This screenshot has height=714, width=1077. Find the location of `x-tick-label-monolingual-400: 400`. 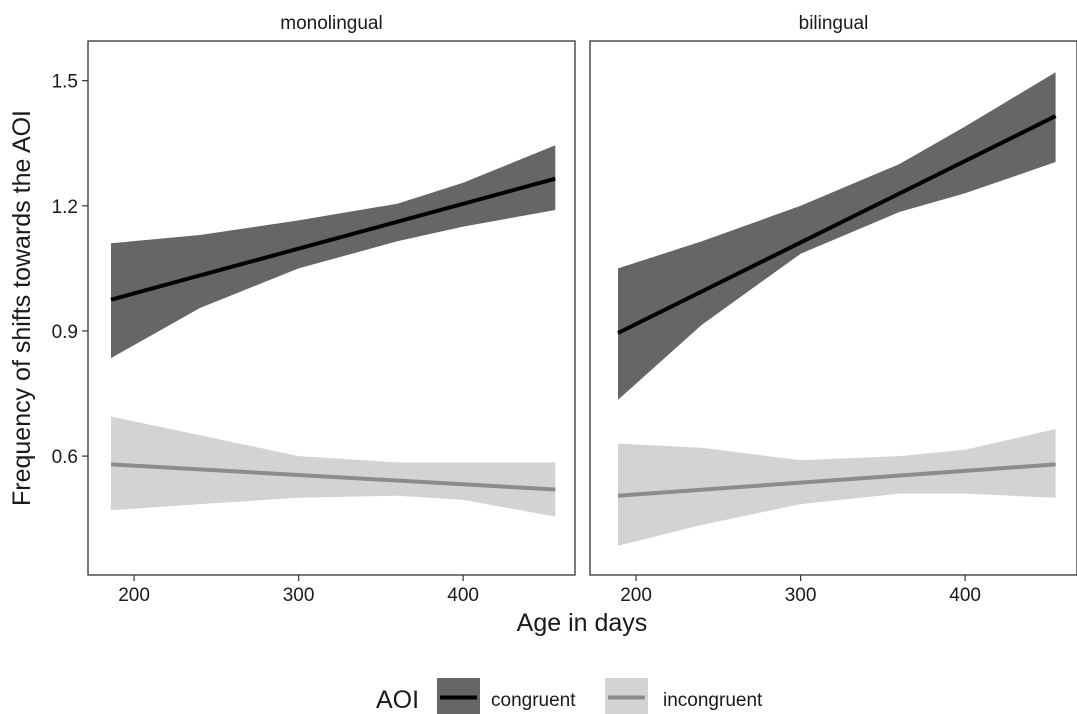

x-tick-label-monolingual-400: 400 is located at coordinates (463, 595).